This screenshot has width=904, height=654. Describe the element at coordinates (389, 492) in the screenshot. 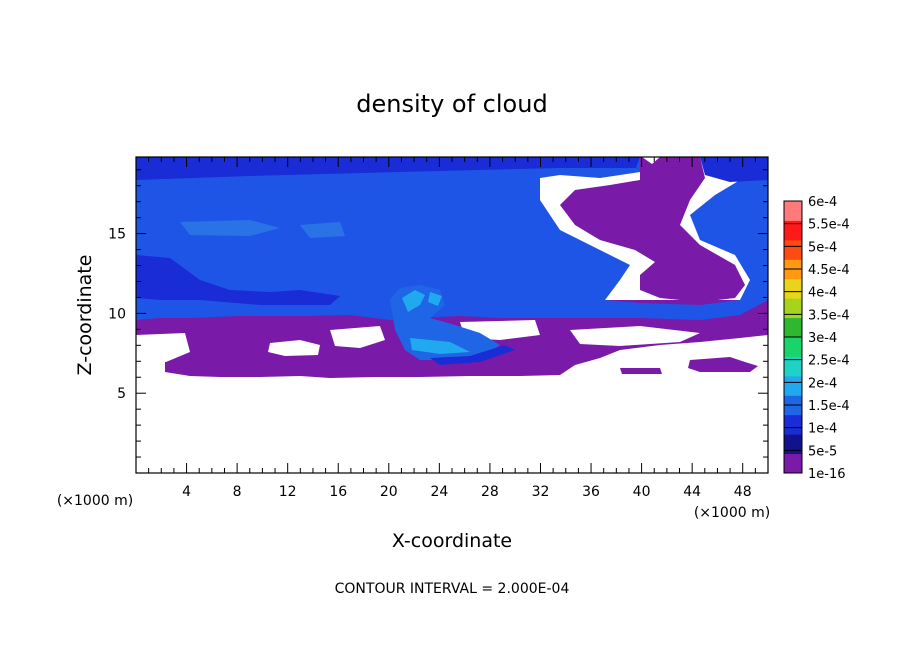

I see `x-tick-label: 20` at that location.